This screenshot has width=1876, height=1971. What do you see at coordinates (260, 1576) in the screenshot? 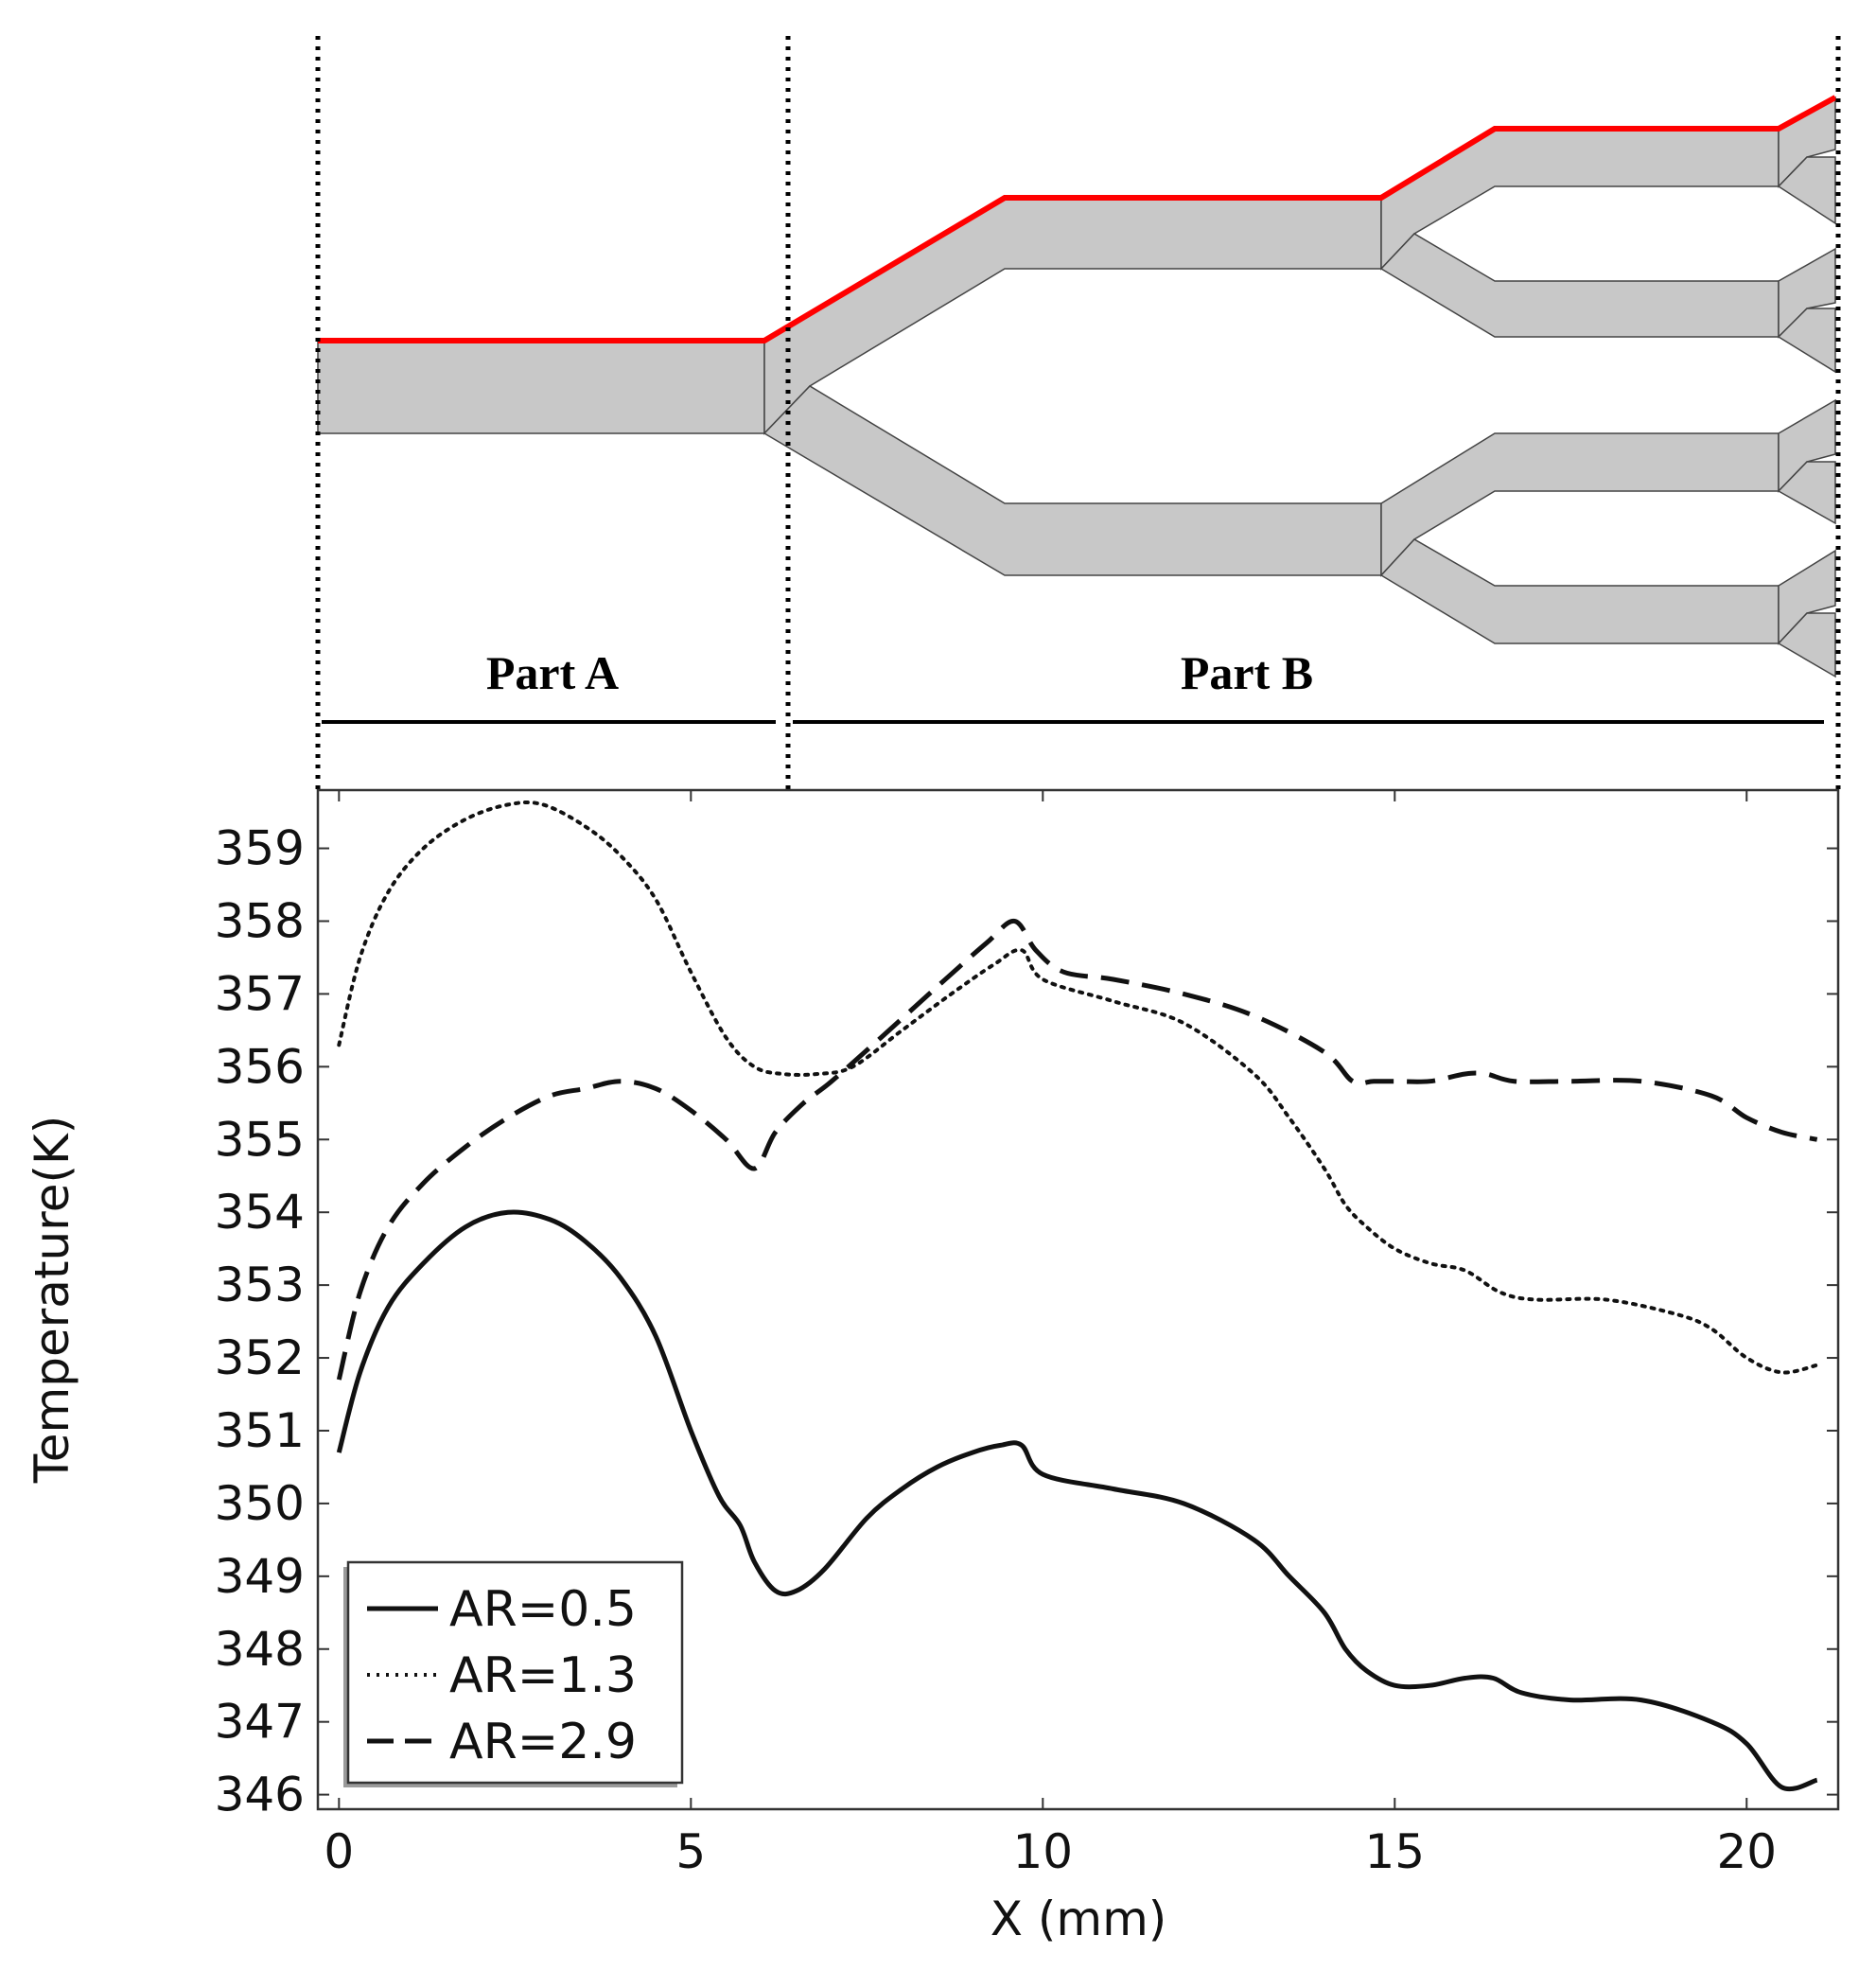
I see `y-tick-label-349: 349` at bounding box center [260, 1576].